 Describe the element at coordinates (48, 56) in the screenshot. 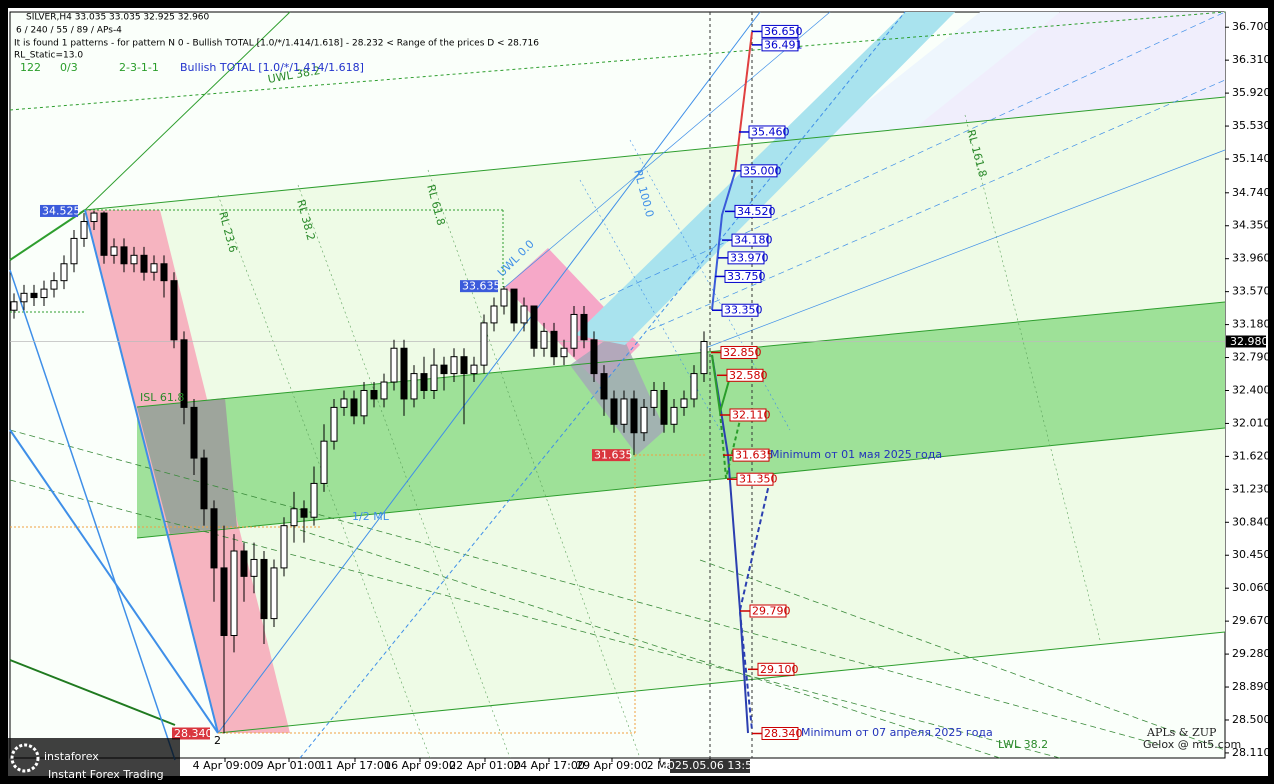

I see `info-line: RL_Static=13.0` at that location.